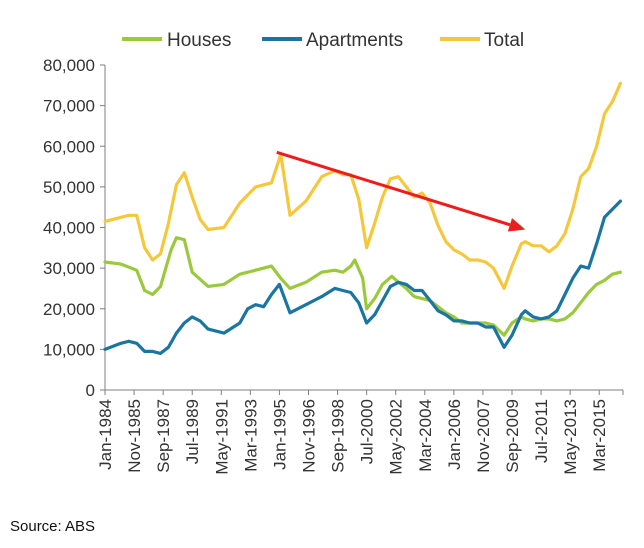  Describe the element at coordinates (53, 526) in the screenshot. I see `source-note: Source: ABS` at that location.